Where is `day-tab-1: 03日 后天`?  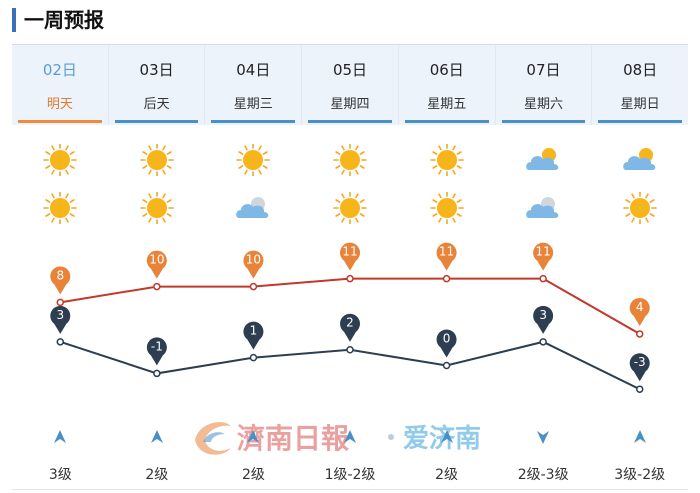
day-tab-1: 03日 后天 is located at coordinates (157, 85).